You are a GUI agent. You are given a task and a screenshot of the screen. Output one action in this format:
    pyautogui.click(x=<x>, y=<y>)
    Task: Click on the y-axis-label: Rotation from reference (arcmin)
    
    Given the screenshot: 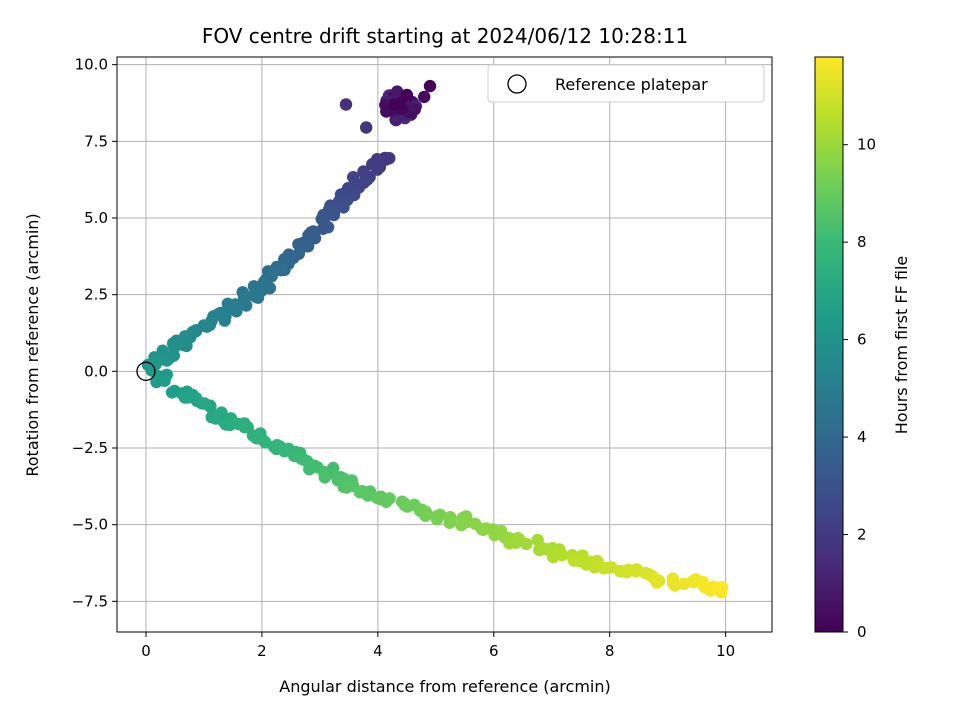 What is the action you would take?
    pyautogui.click(x=32, y=344)
    